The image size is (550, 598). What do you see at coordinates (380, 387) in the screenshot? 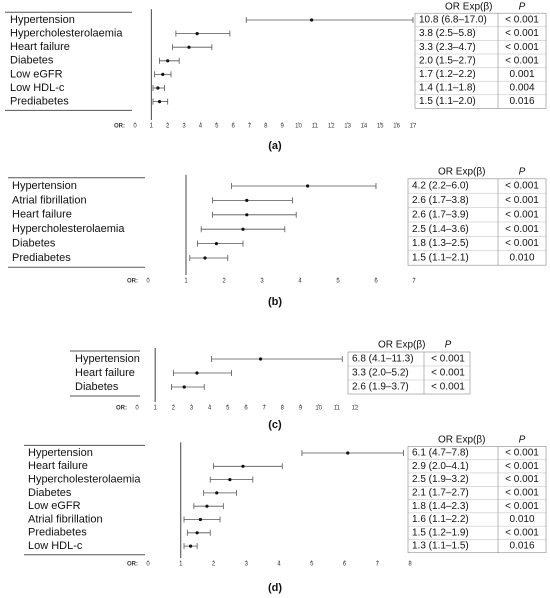
I see `value-label: 2.6 (1.9–3.7)` at bounding box center [380, 387].